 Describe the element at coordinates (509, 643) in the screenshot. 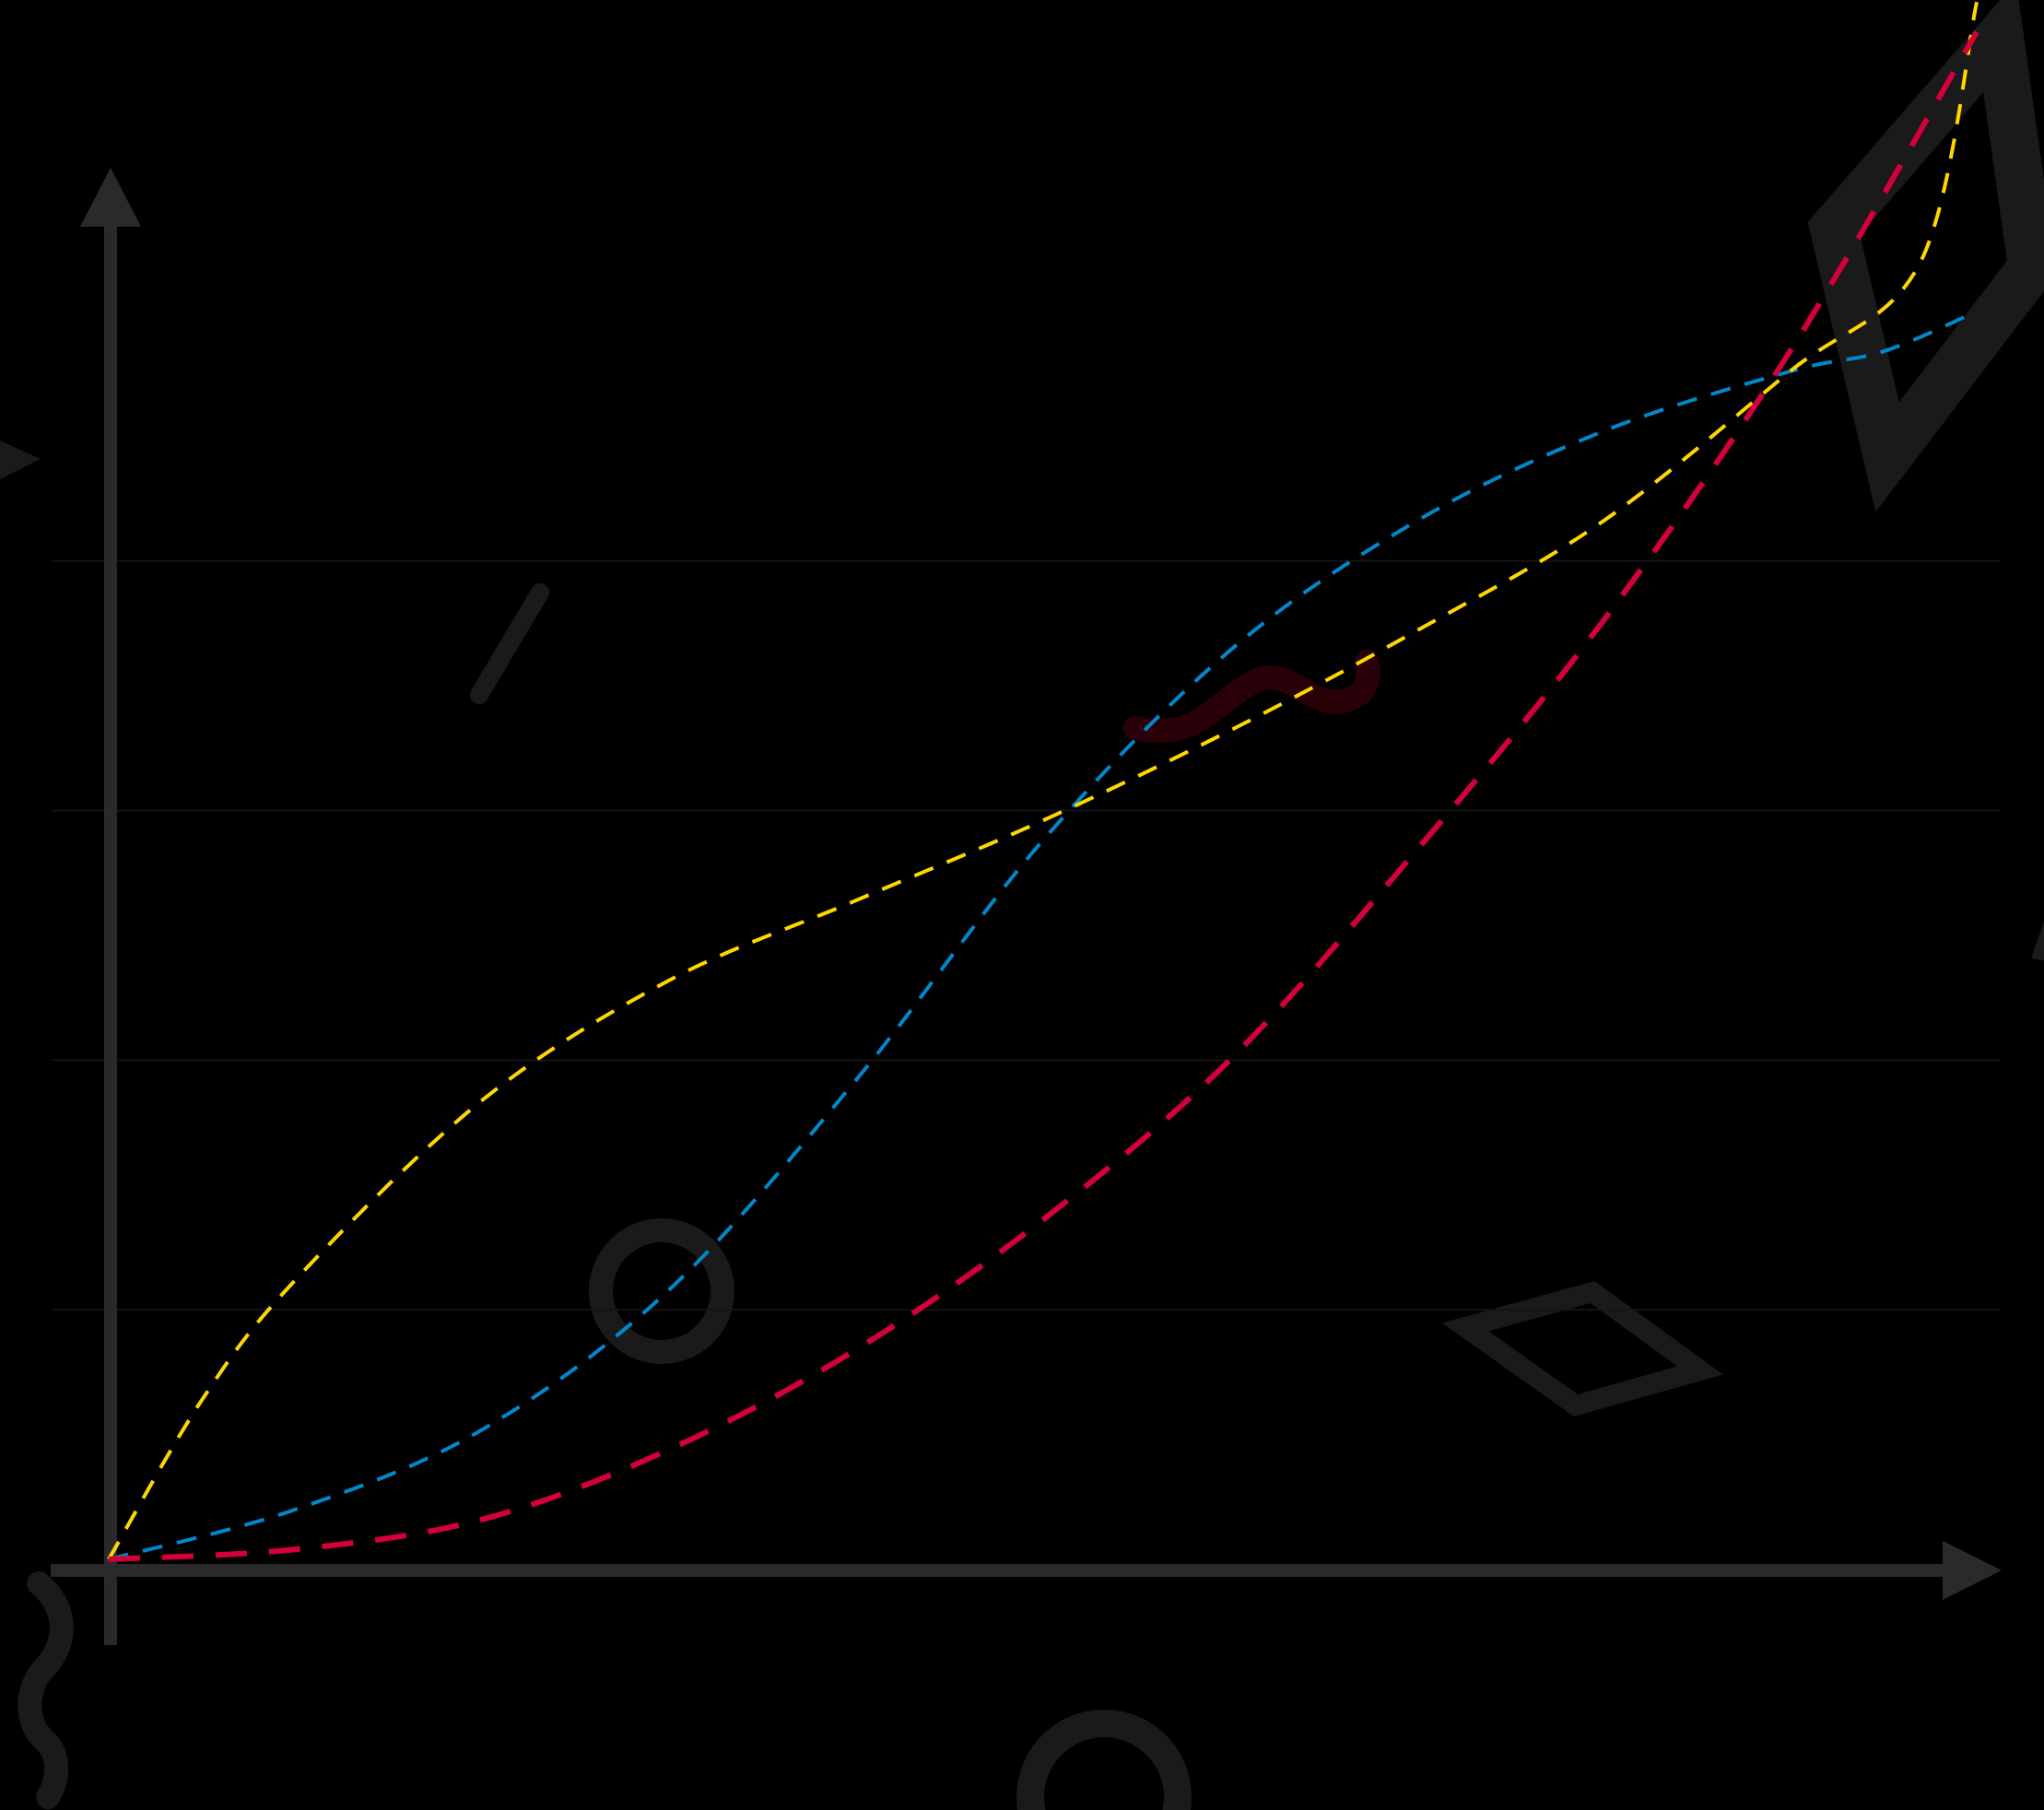

I see `slash-shape` at that location.